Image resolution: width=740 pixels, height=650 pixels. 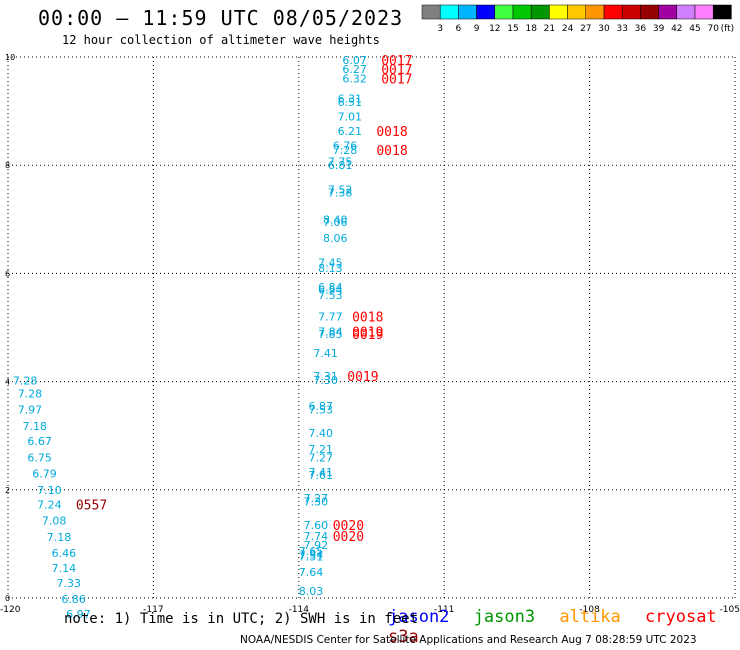 What do you see at coordinates (585, 29) in the screenshot?
I see `scale-tick-label: 27` at bounding box center [585, 29].